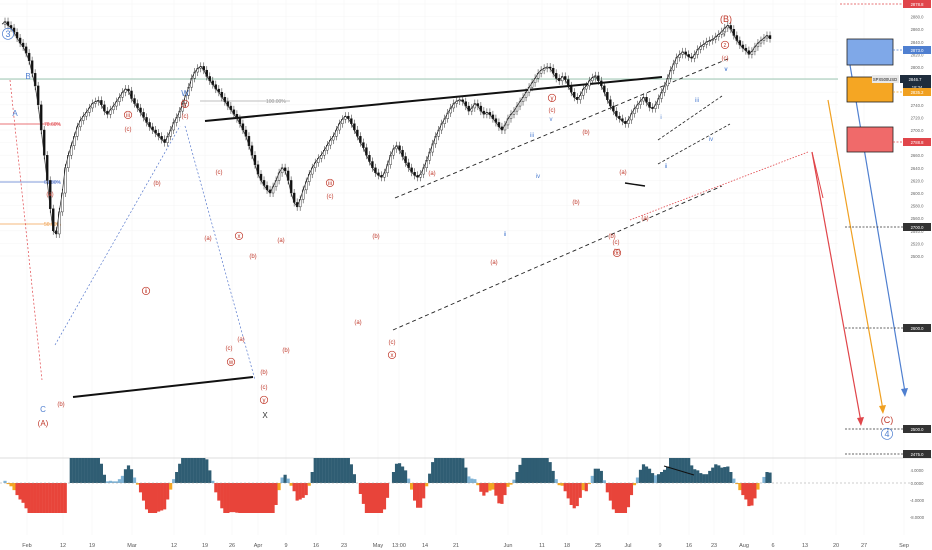 This screenshot has width=932, height=550. Describe the element at coordinates (805, 546) in the screenshot. I see `x-tick-label: 13` at that location.